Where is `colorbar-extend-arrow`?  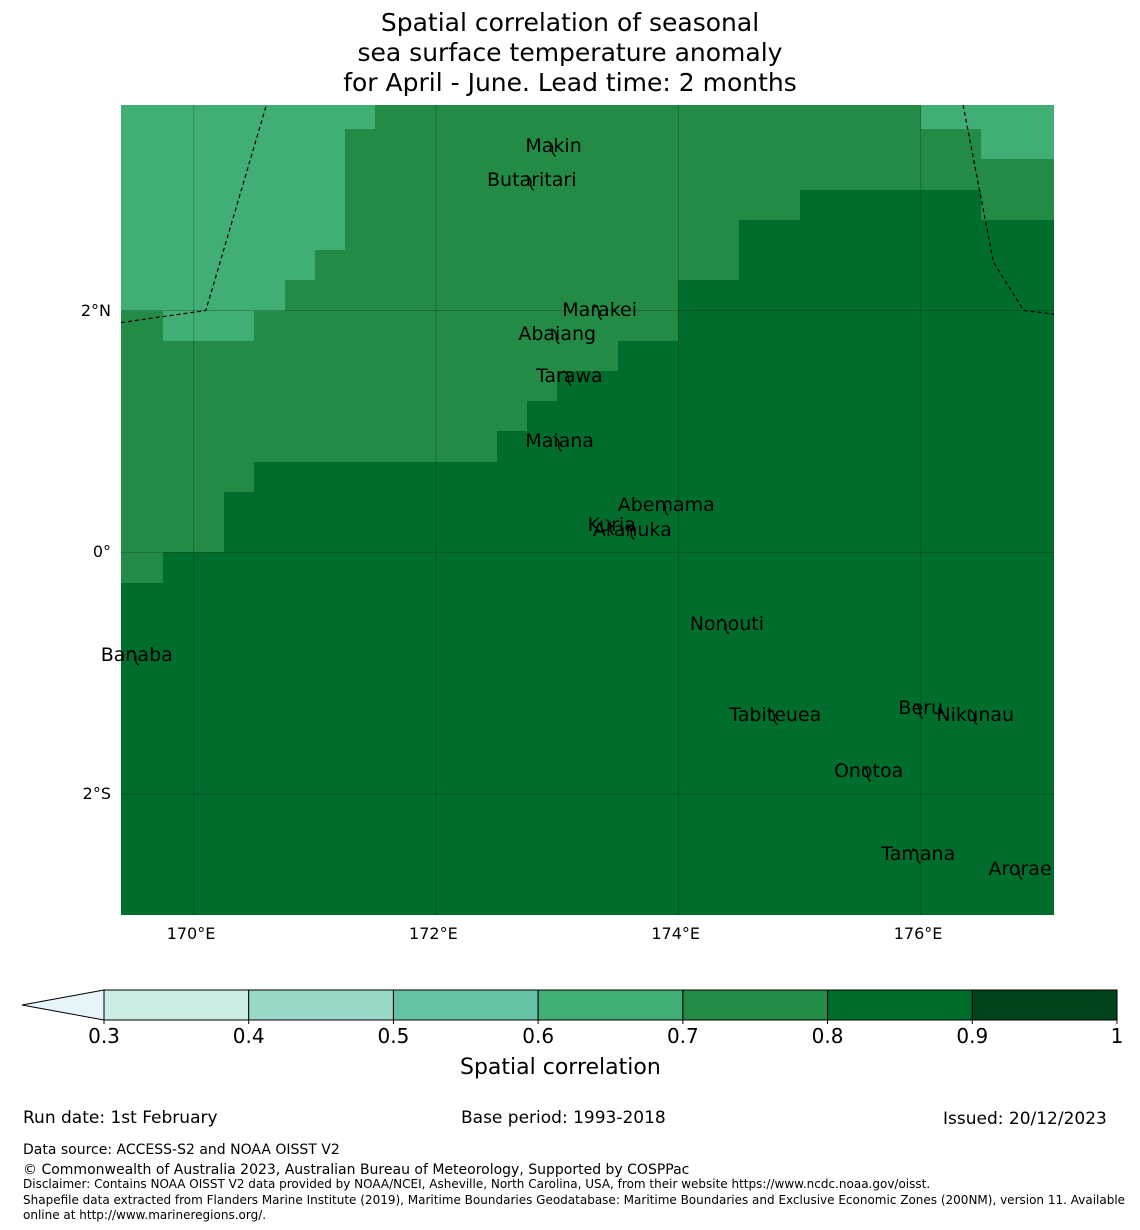 colorbar-extend-arrow is located at coordinates (63, 1005).